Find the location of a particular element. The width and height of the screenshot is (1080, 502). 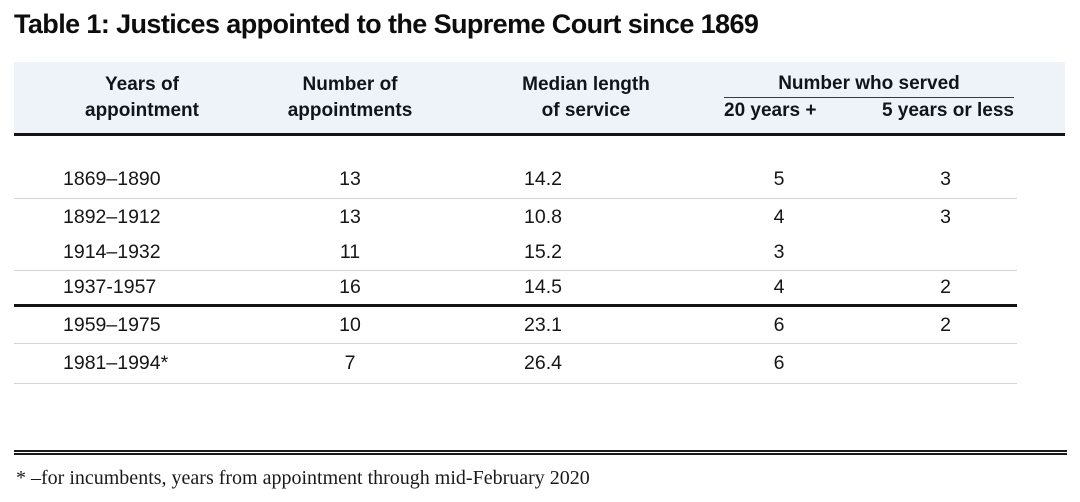

cell-served-20: 5 is located at coordinates (779, 179).